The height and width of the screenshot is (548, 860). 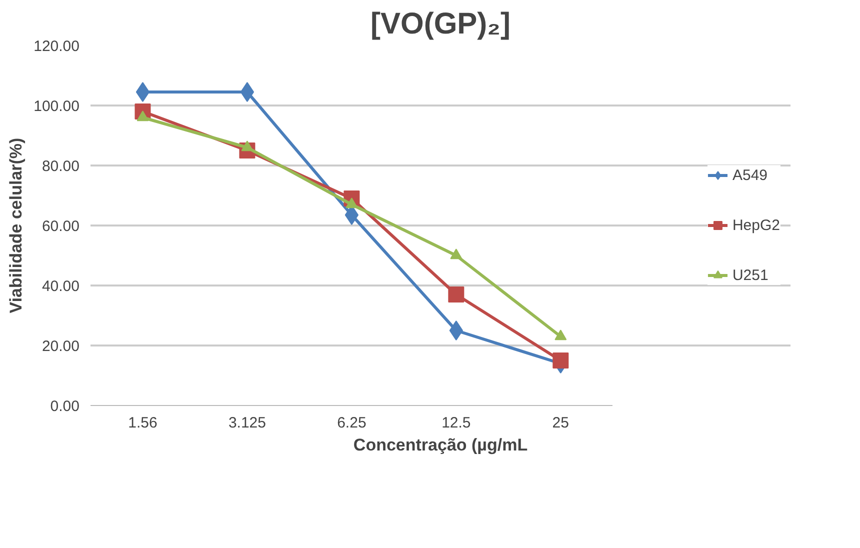 I want to click on x-tick-label: 1.56, so click(x=143, y=423).